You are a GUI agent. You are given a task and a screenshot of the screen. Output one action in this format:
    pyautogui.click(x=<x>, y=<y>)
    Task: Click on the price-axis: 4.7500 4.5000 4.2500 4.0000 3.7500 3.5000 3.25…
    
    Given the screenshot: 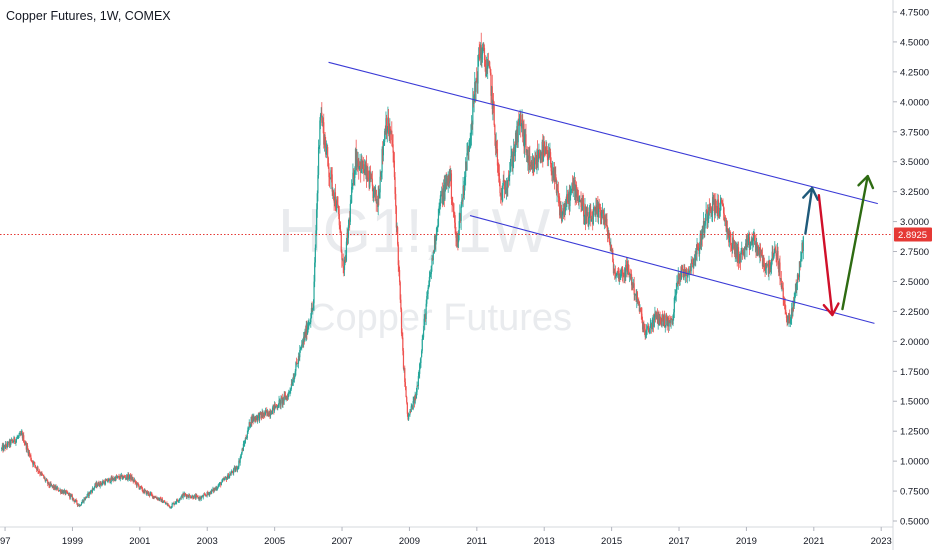 What is the action you would take?
    pyautogui.click(x=912, y=275)
    